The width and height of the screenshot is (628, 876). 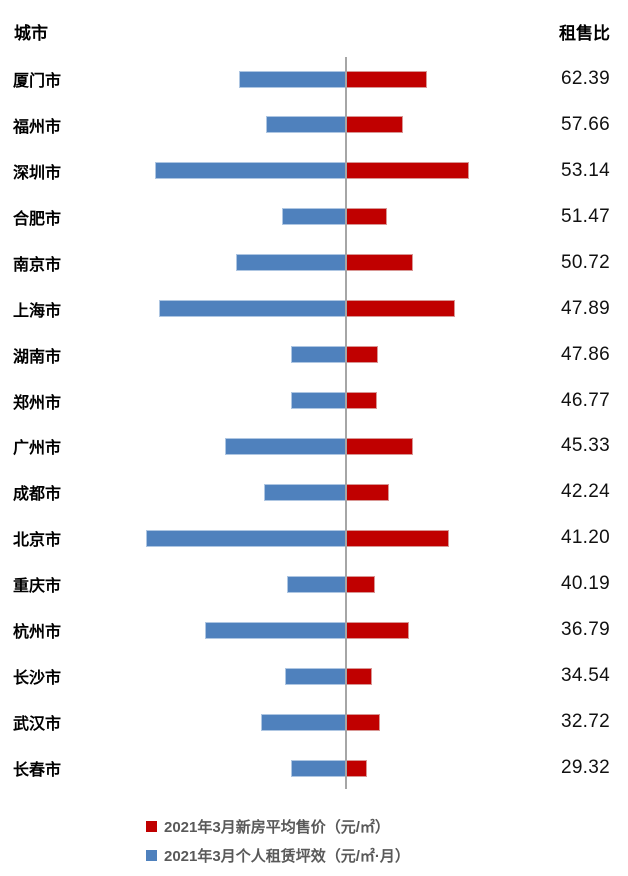 What do you see at coordinates (37, 173) in the screenshot?
I see `city-label: 深圳市` at bounding box center [37, 173].